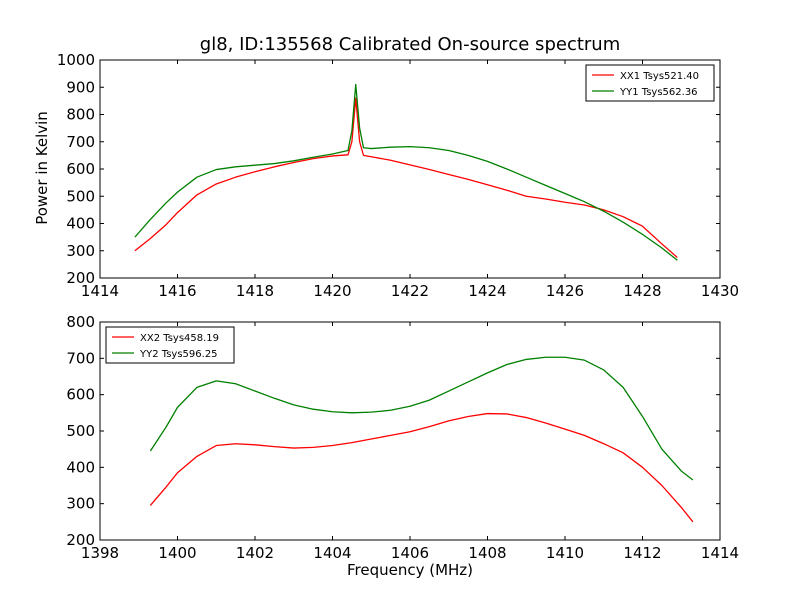 The width and height of the screenshot is (800, 600). What do you see at coordinates (410, 291) in the screenshot?
I see `x-tick-label: 1422` at bounding box center [410, 291].